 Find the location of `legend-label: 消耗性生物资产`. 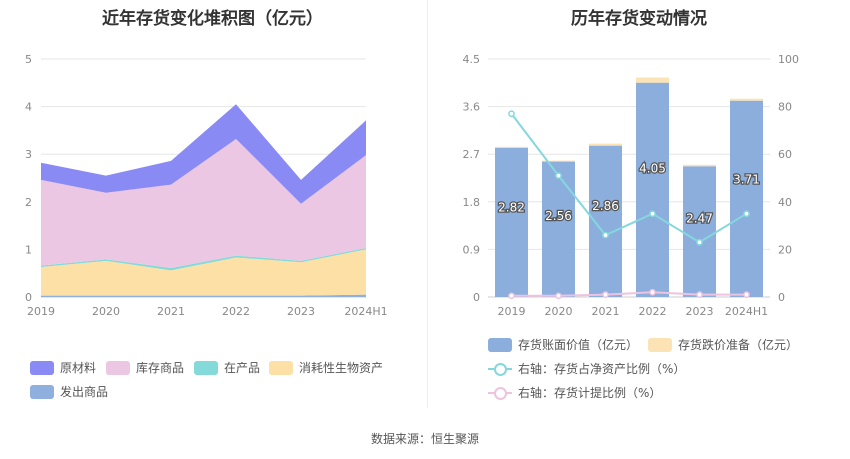

legend-label: 消耗性生物资产 is located at coordinates (341, 368).